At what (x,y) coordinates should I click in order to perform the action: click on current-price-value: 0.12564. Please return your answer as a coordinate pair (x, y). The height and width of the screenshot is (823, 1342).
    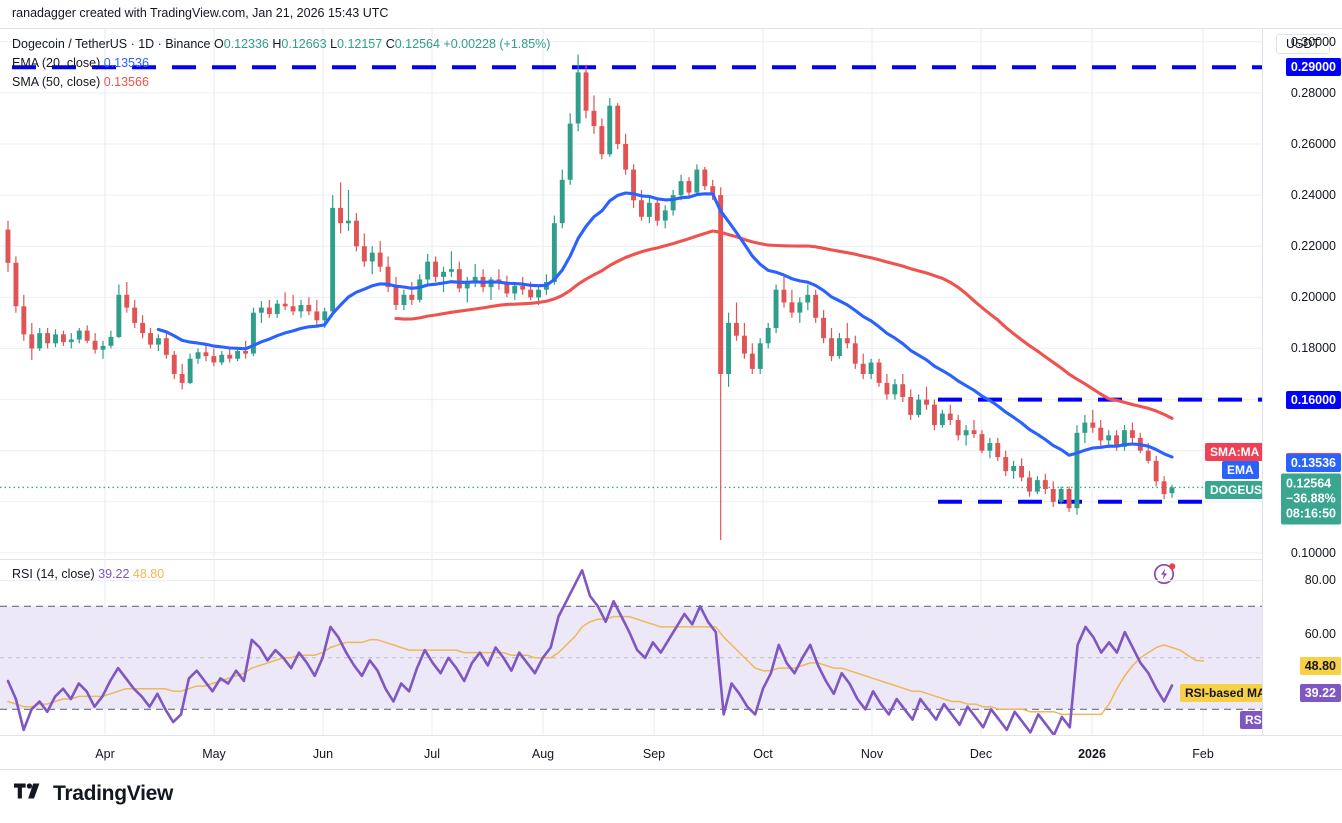
    Looking at the image, I should click on (1308, 483).